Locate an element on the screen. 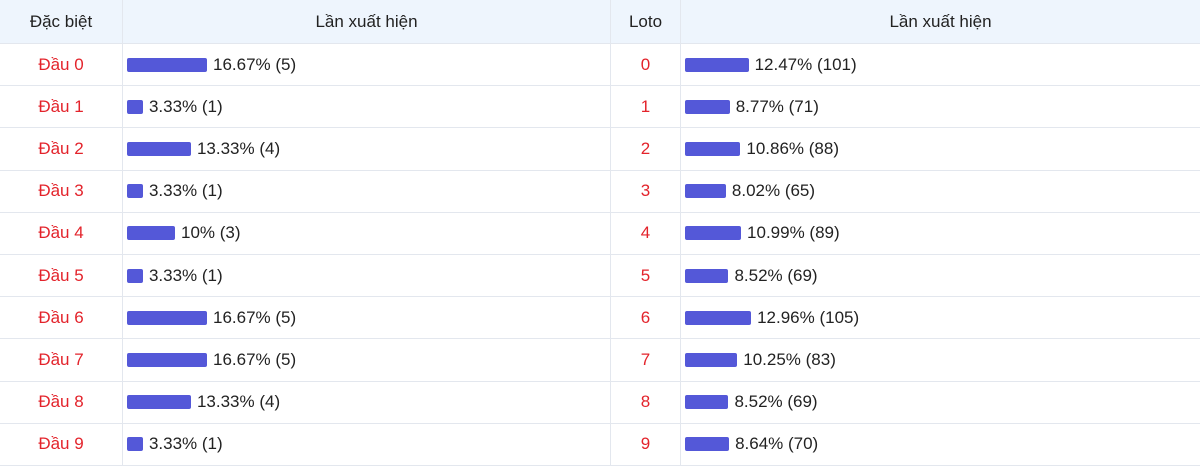 The image size is (1200, 466). value-label: 8.77% (71) is located at coordinates (777, 106).